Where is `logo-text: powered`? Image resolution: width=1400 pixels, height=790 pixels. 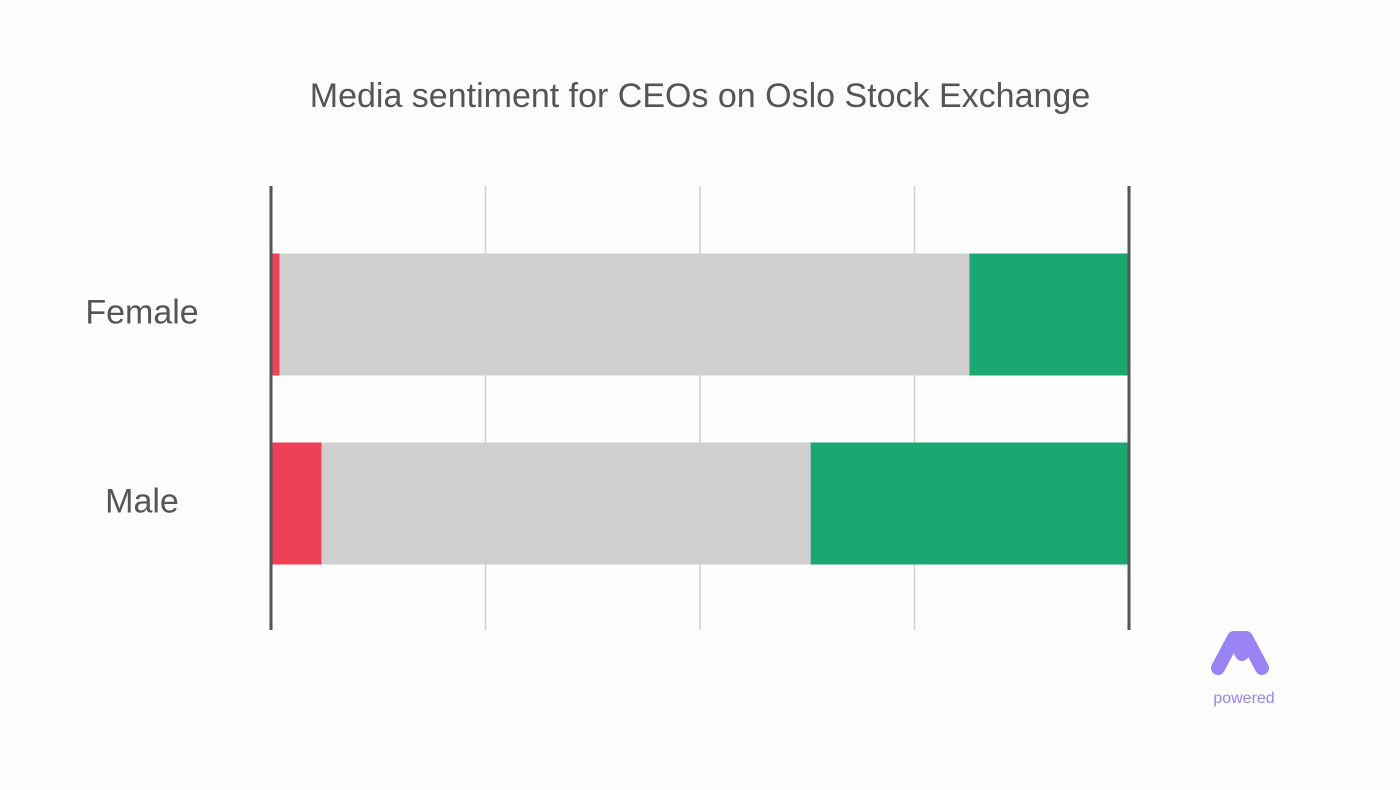 logo-text: powered is located at coordinates (1243, 698).